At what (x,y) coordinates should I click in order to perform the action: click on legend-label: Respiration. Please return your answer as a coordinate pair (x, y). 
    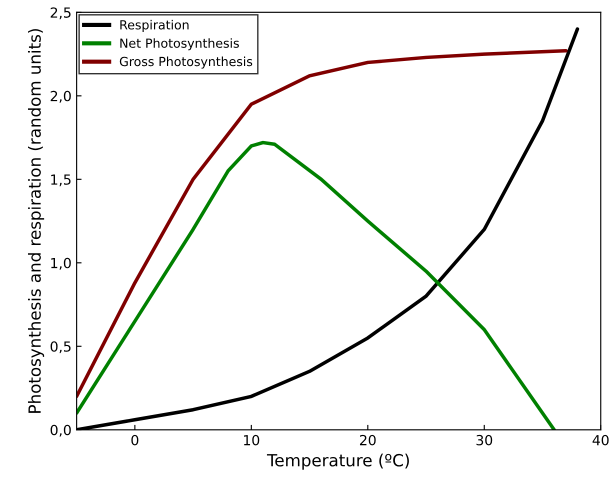
    Looking at the image, I should click on (154, 26).